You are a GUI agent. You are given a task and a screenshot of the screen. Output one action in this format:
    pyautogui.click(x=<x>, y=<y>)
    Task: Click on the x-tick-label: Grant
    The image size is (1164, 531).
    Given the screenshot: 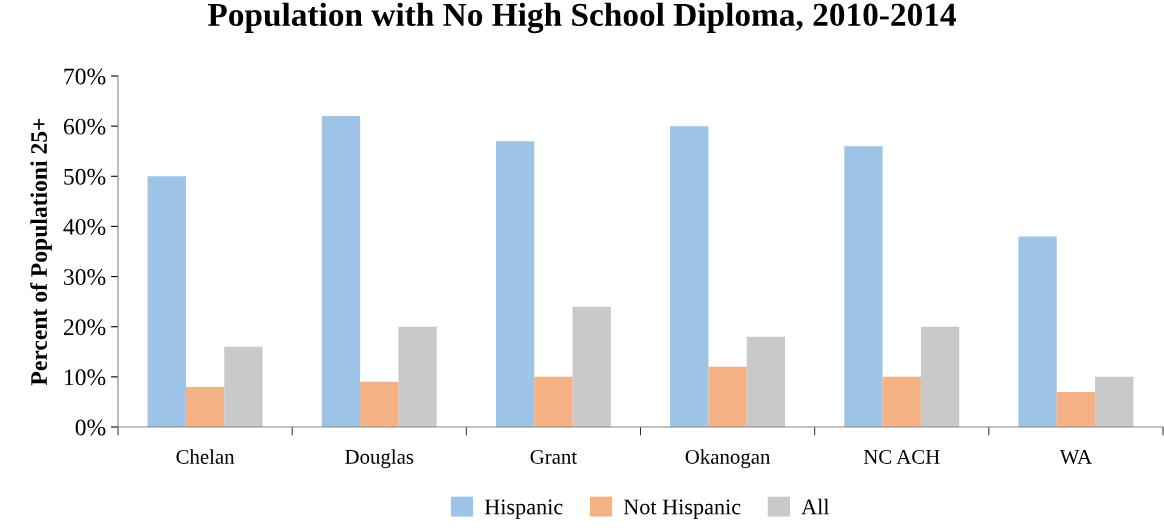 What is the action you would take?
    pyautogui.click(x=554, y=456)
    